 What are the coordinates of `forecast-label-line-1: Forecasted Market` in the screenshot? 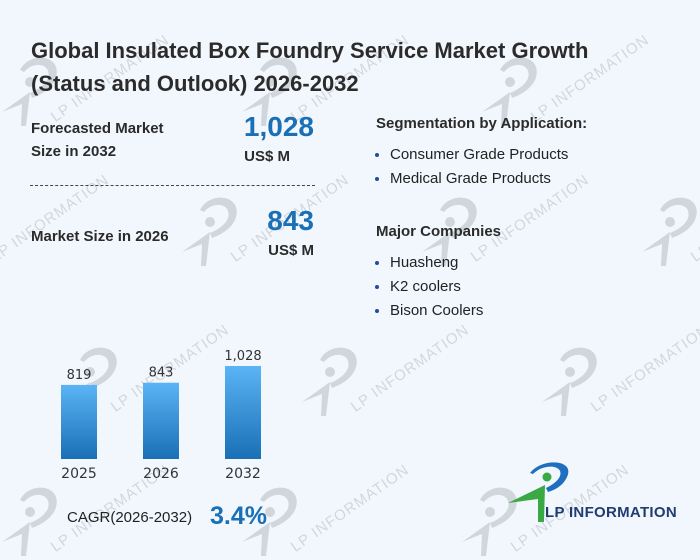 It's located at (97, 128).